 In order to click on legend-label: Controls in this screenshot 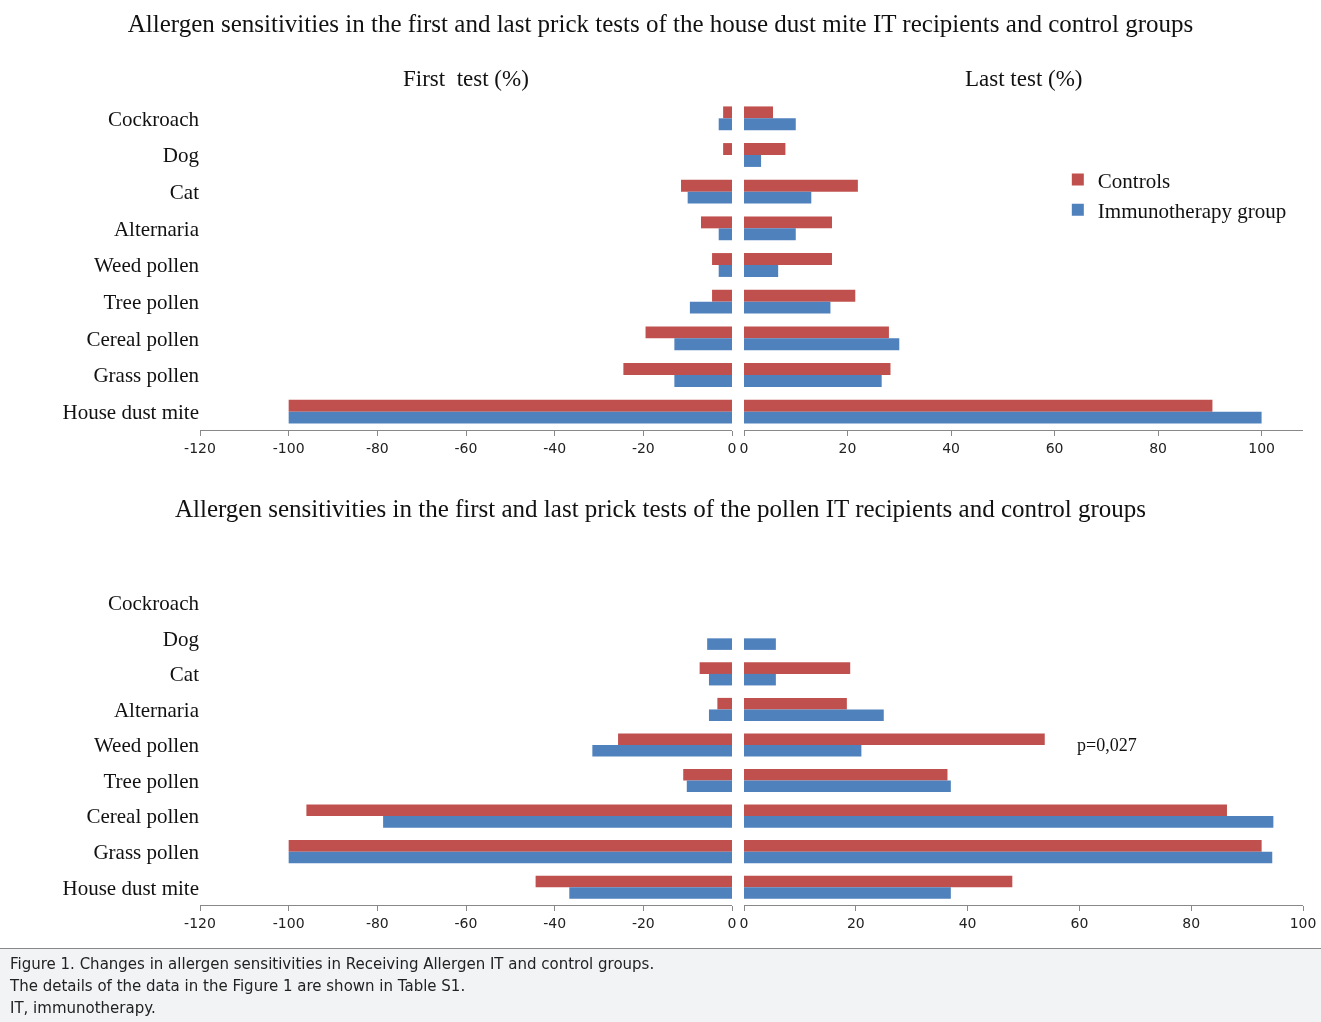, I will do `click(1134, 180)`.